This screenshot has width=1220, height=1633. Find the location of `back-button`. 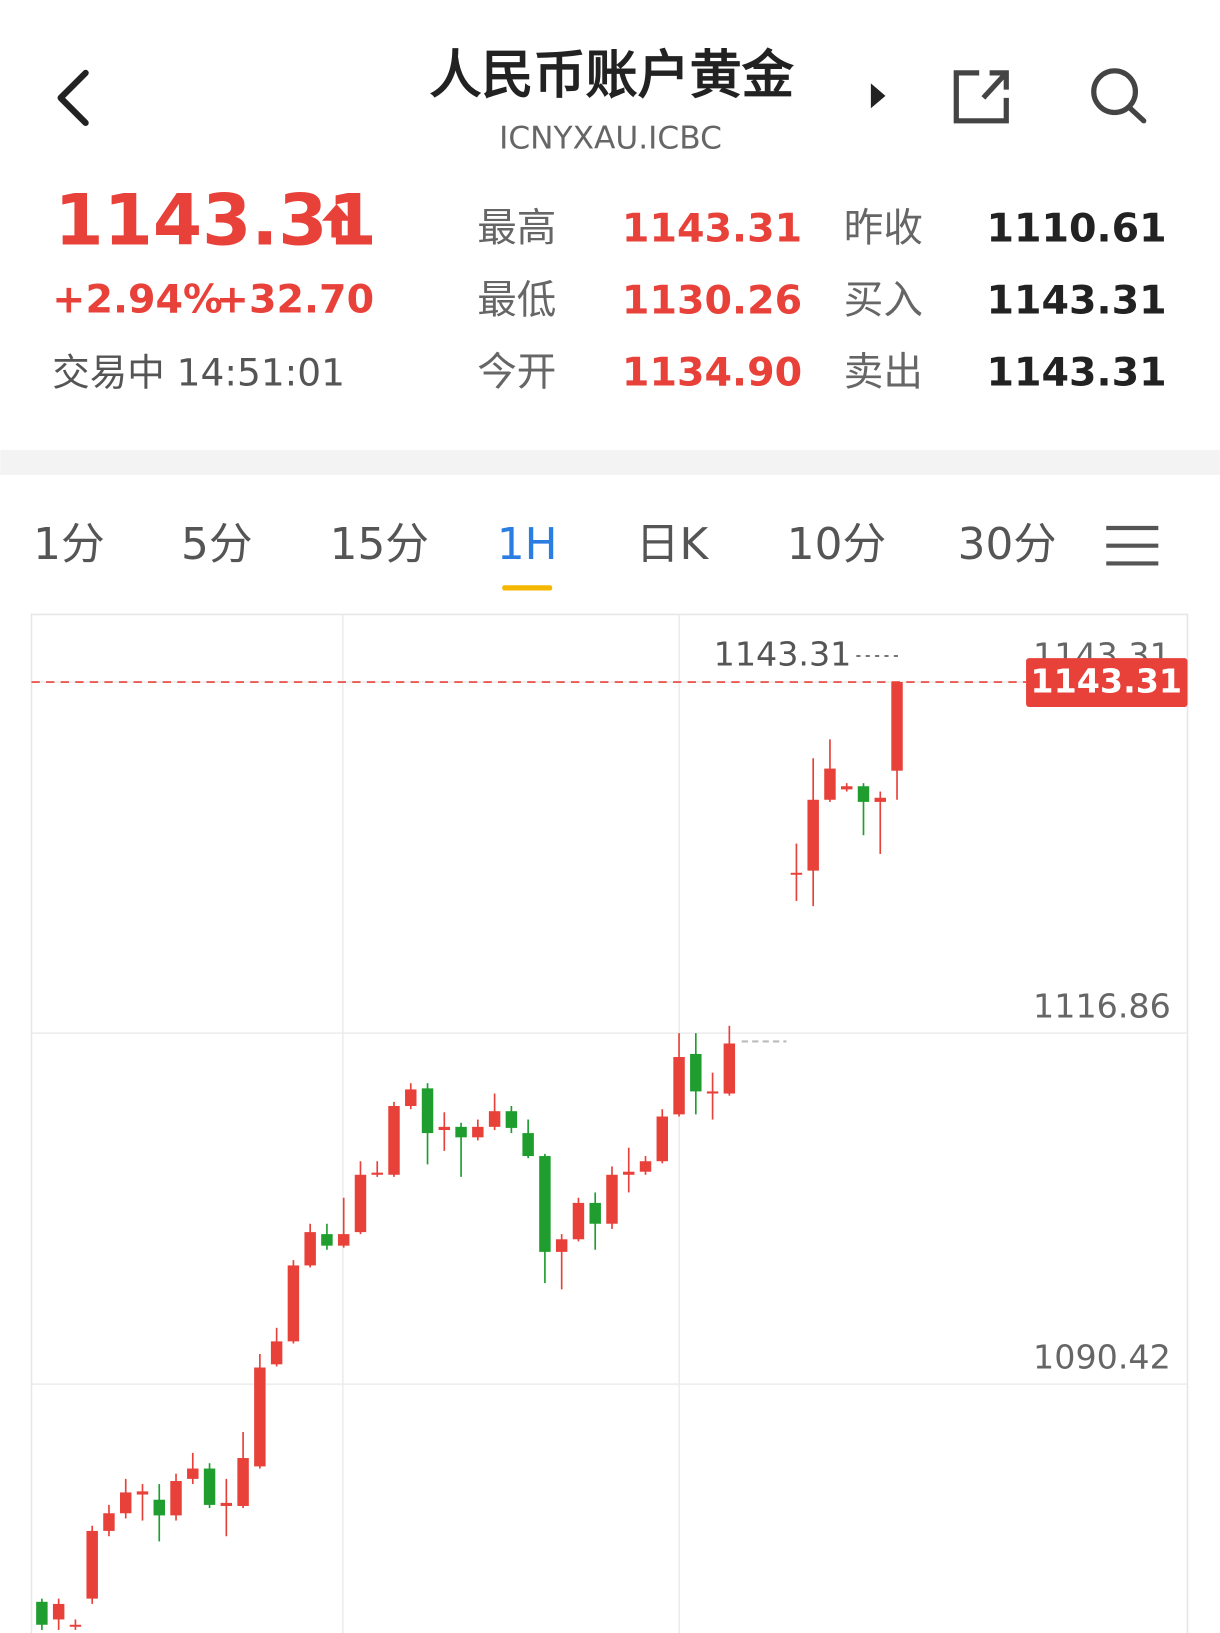

back-button is located at coordinates (73, 98).